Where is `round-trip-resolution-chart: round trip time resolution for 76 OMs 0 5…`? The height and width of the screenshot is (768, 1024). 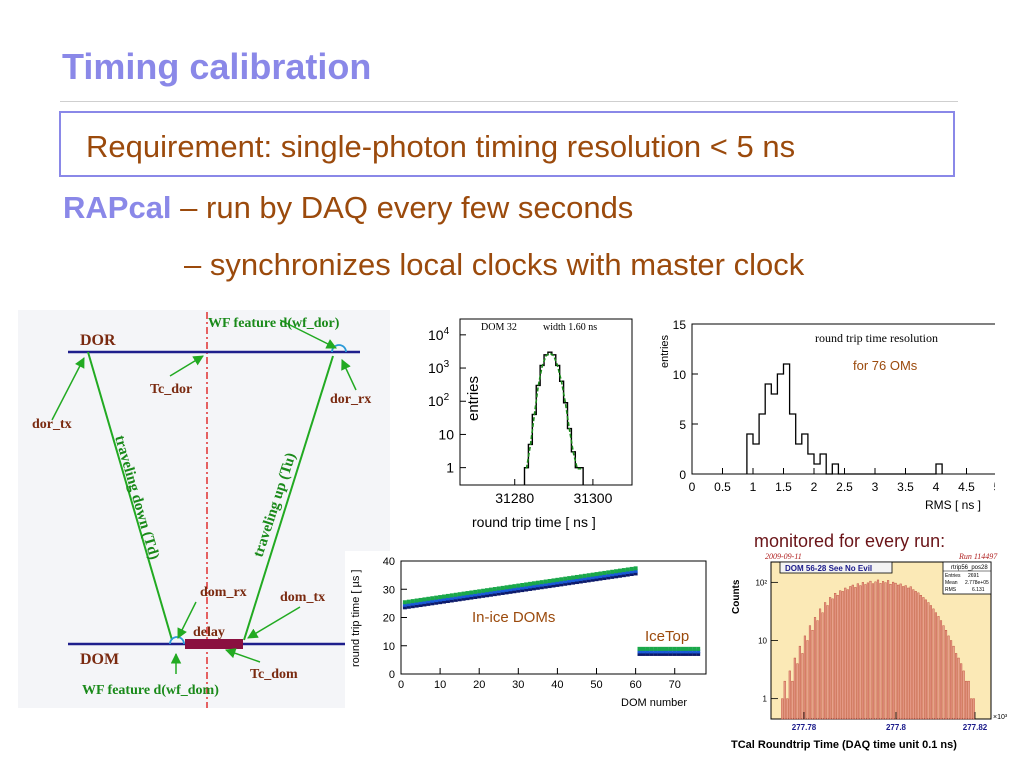
round-trip-resolution-chart: round trip time resolution for 76 OMs 0 5… is located at coordinates (825, 415).